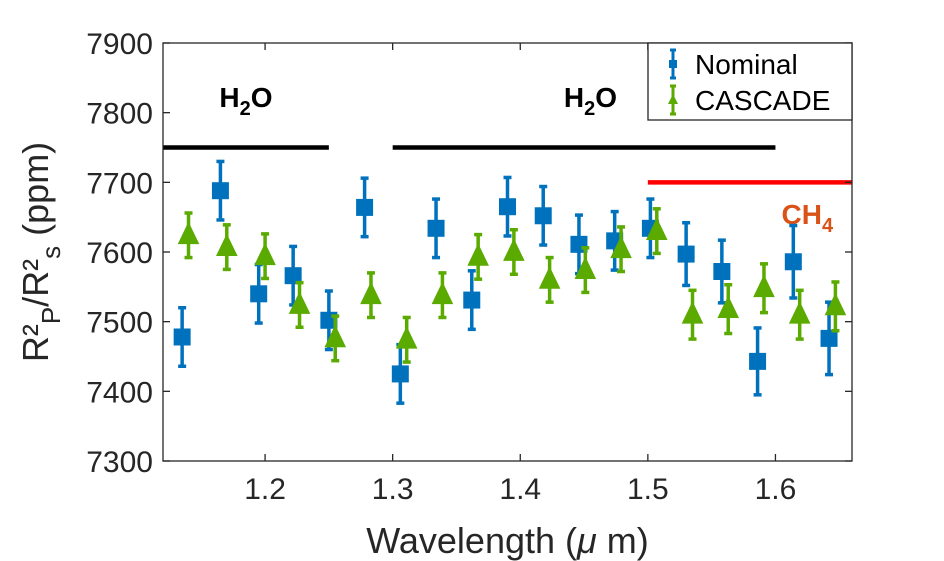  I want to click on x-axis-label: Wavelength (μ m), so click(507, 540).